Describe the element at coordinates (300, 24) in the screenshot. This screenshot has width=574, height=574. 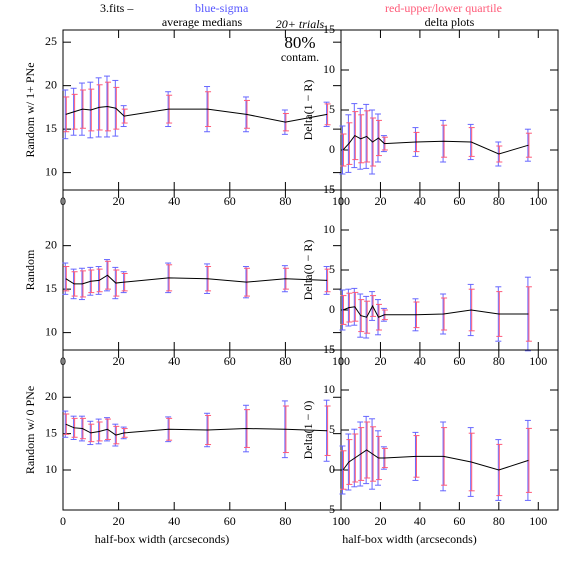
I see `trials-note: 20+ trials` at that location.